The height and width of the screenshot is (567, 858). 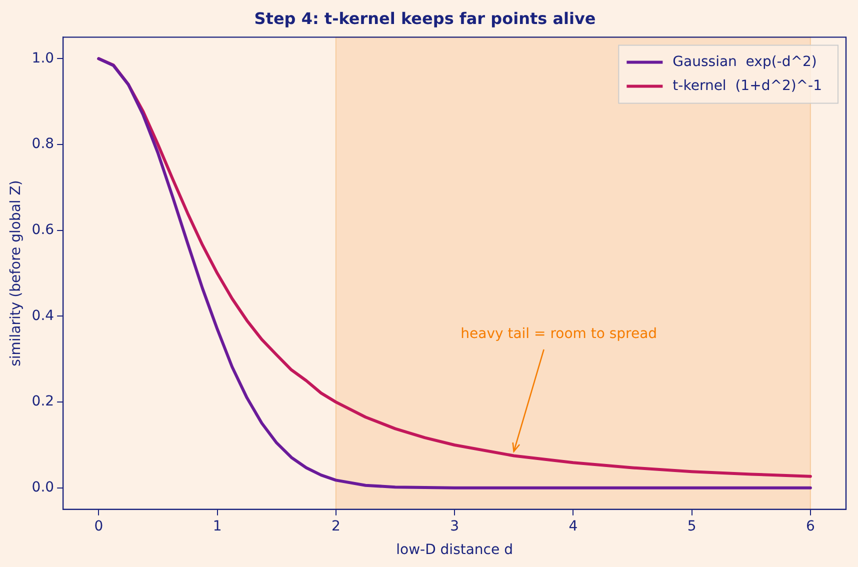 I want to click on y-tick-label: 1.0, so click(x=43, y=58).